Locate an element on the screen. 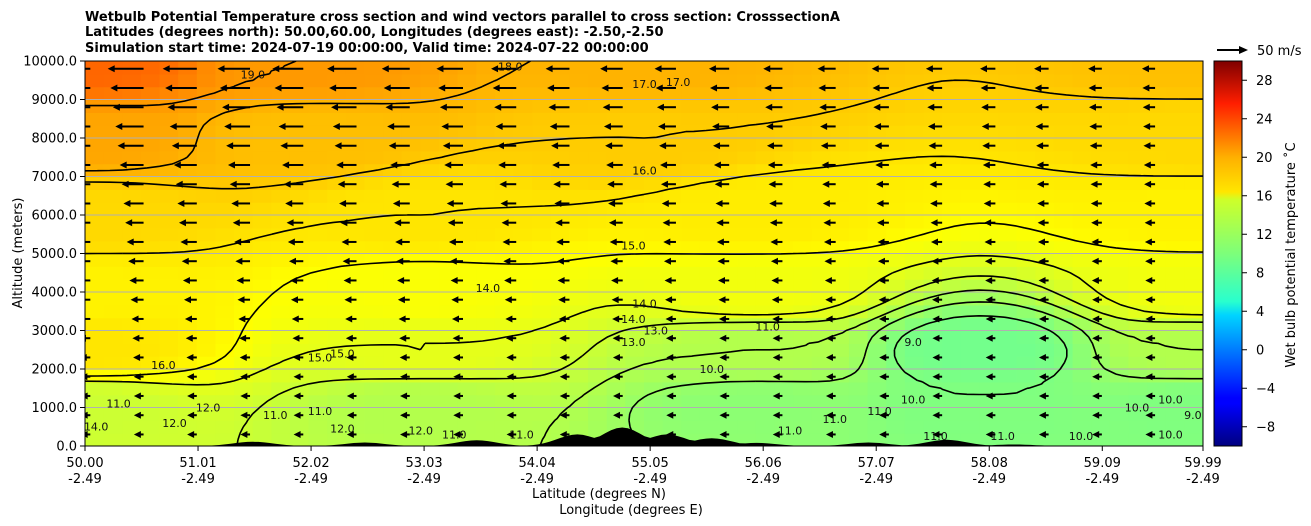 Image resolution: width=1311 pixels, height=526 pixels. x-tick-label-lon: -2.49 is located at coordinates (198, 479).